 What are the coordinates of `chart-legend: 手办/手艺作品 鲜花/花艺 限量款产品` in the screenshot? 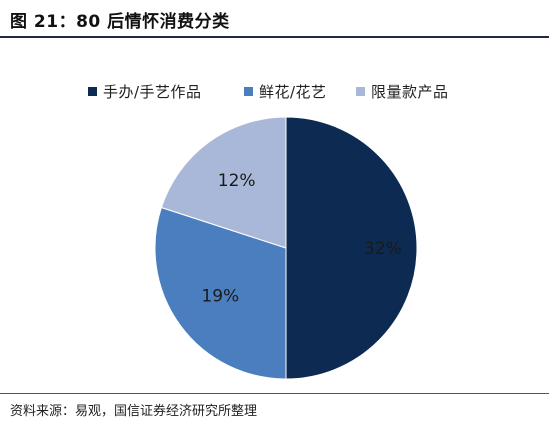 It's located at (274, 91).